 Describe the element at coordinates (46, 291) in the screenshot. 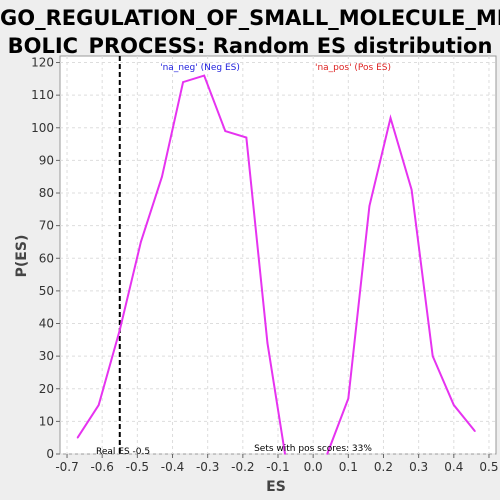

I see `y-tick-label: 50` at that location.